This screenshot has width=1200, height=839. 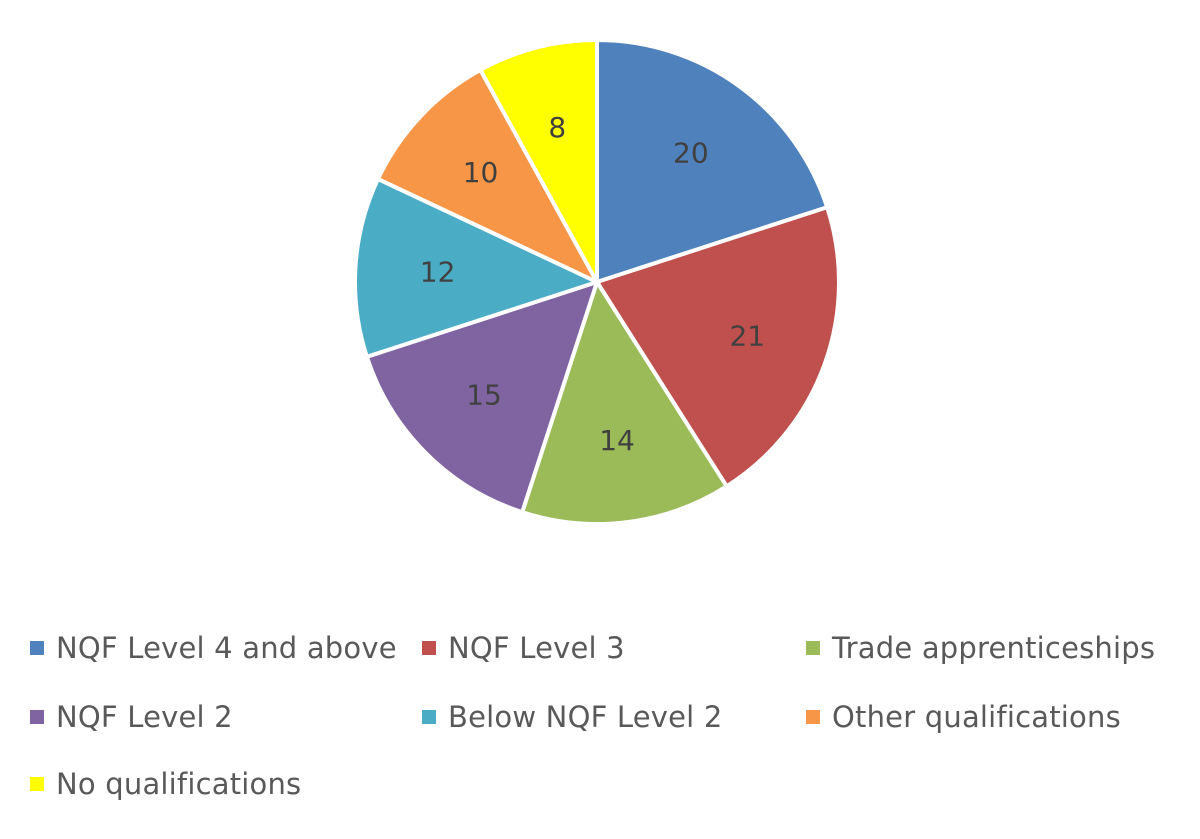 I want to click on legend-label: Trade apprenticeships, so click(x=994, y=648).